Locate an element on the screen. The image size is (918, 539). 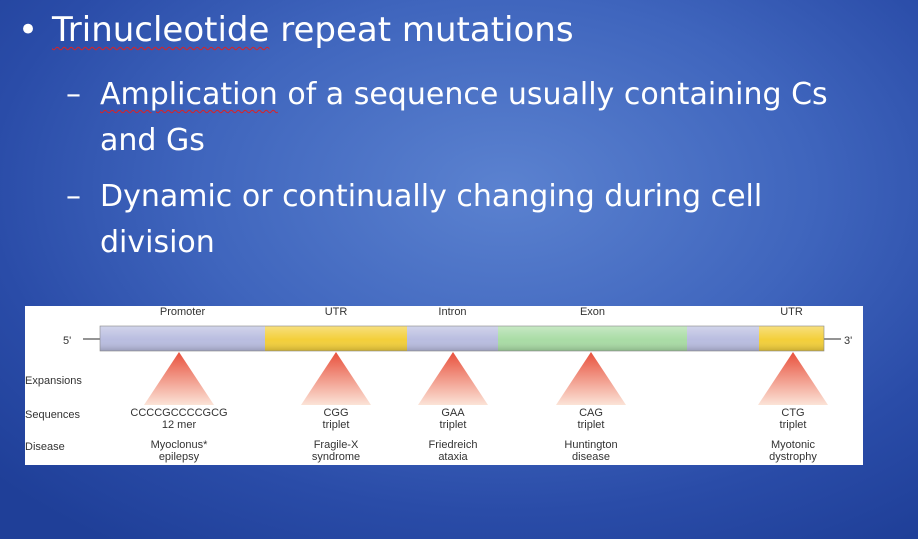
disease-label: Huntington is located at coordinates (590, 445).